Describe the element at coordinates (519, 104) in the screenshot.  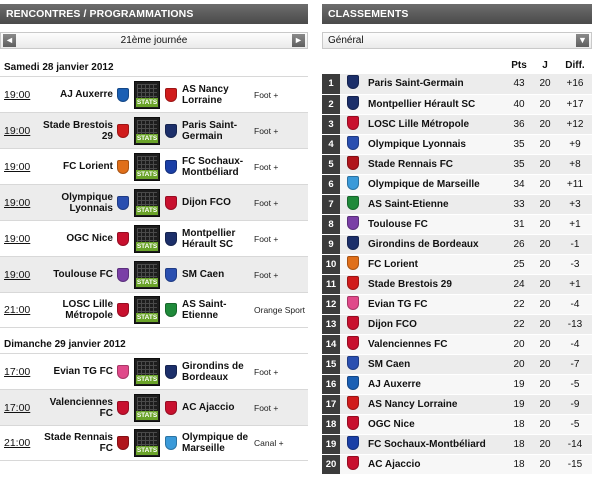
I see `points-cell: 40` at that location.